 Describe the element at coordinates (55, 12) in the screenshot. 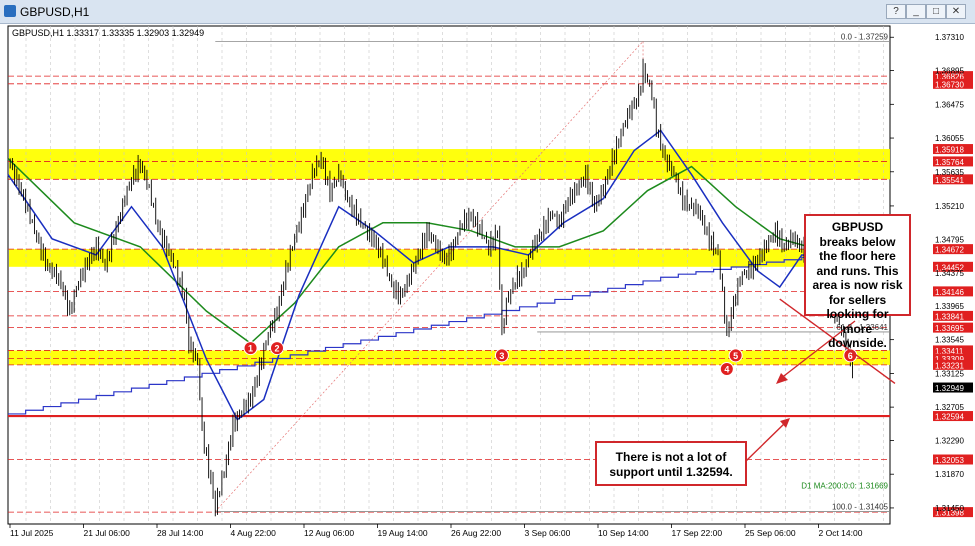

I see `window-title: GBPUSD,H1` at that location.